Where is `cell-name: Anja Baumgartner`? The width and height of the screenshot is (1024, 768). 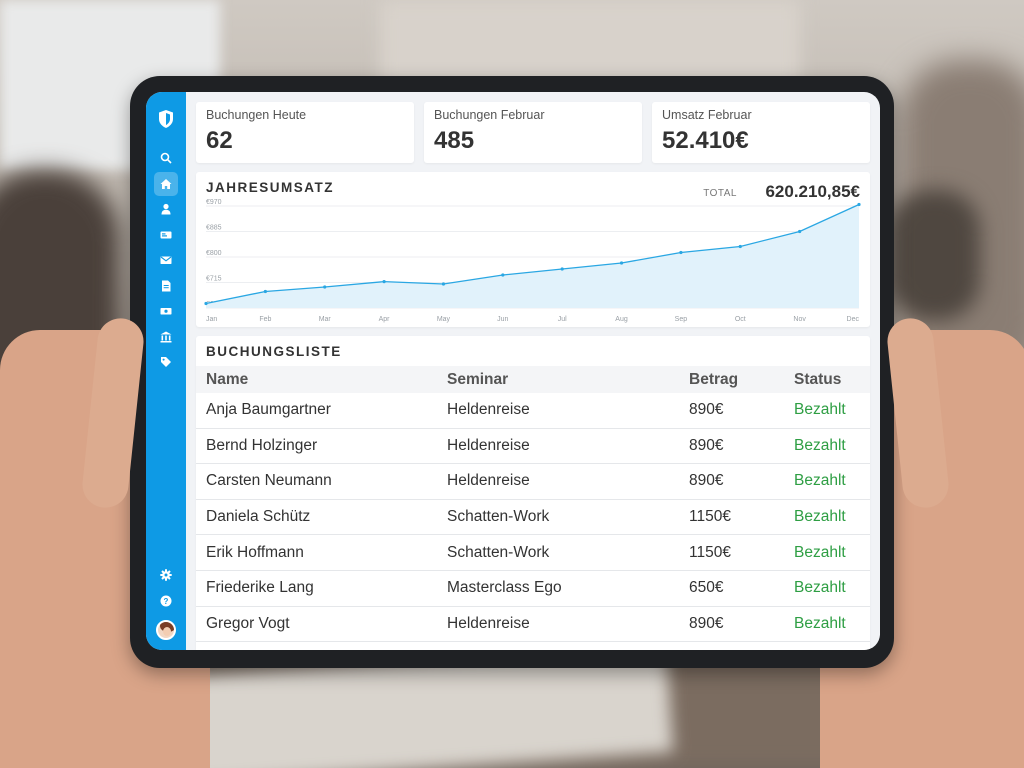 cell-name: Anja Baumgartner is located at coordinates (268, 410).